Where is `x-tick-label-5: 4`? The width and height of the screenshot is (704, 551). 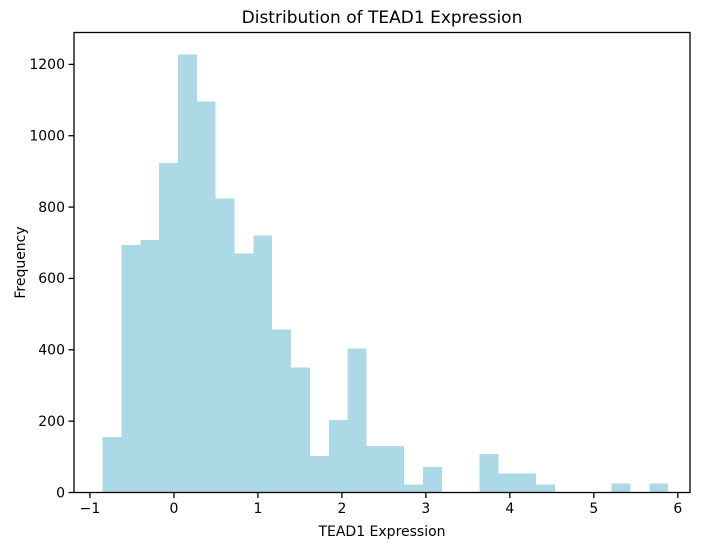
x-tick-label-5: 4 is located at coordinates (509, 509).